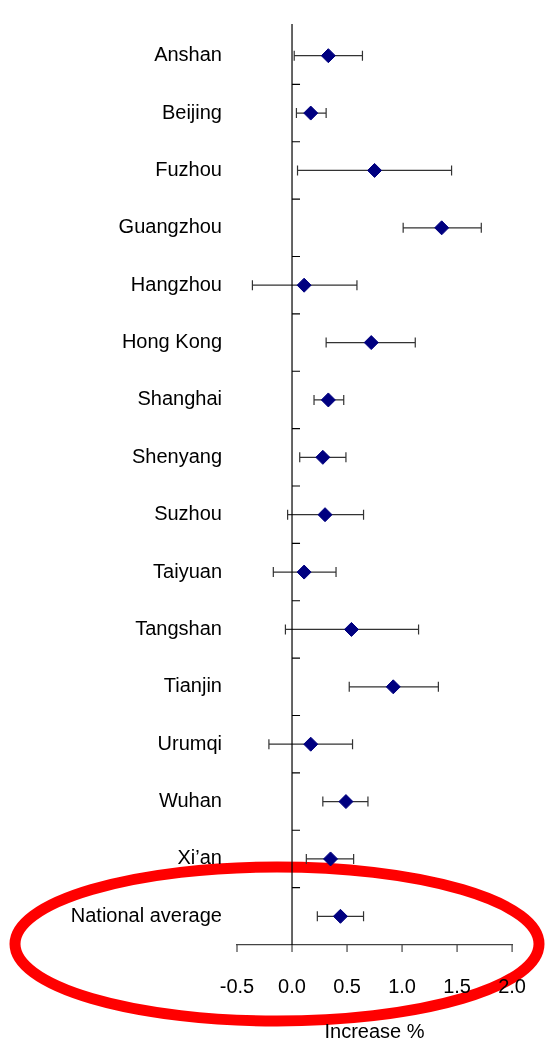  Describe the element at coordinates (191, 111) in the screenshot. I see `y-tick-label: Beijing` at that location.